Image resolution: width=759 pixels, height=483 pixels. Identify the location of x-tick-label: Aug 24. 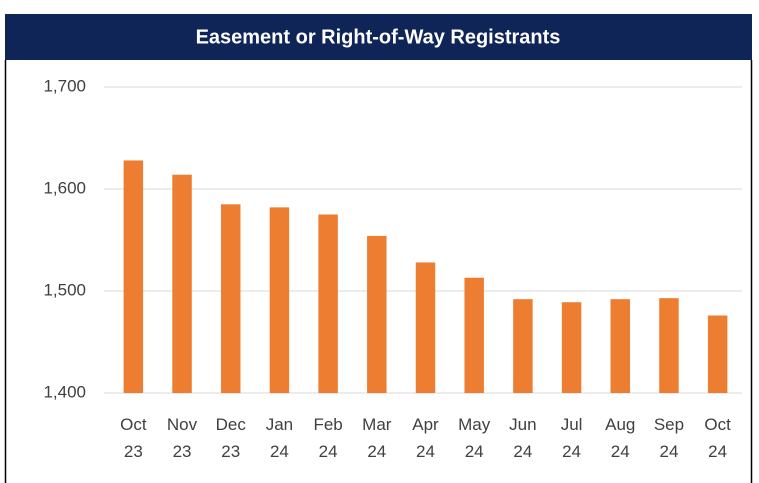
(620, 438).